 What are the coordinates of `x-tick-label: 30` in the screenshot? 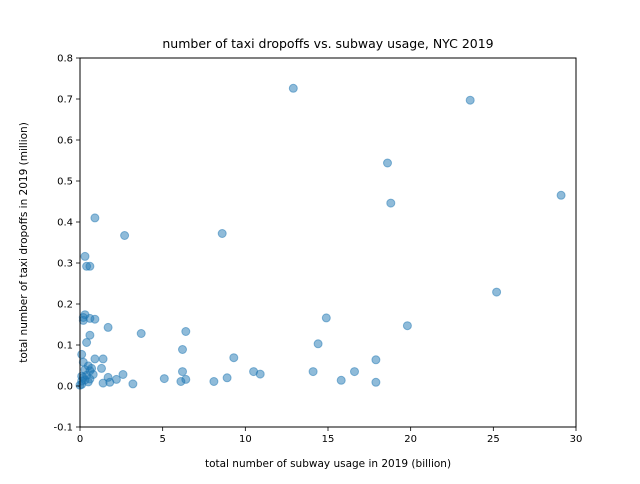 It's located at (576, 439).